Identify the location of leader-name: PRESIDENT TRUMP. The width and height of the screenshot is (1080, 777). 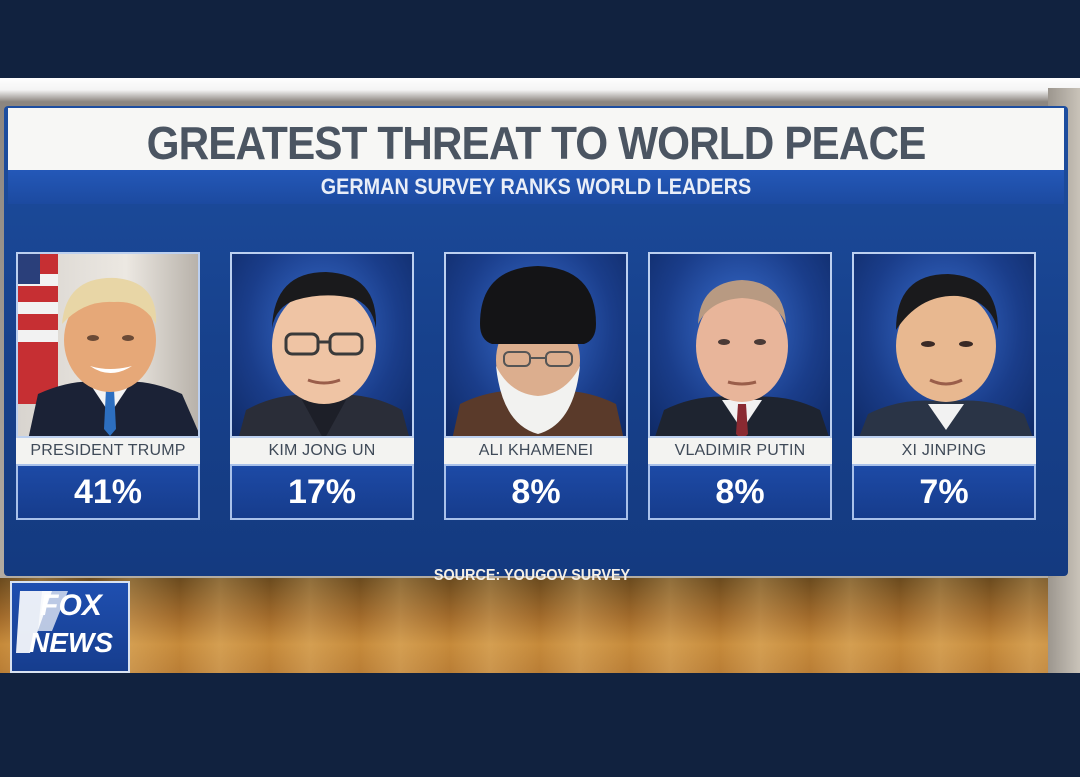
(108, 451).